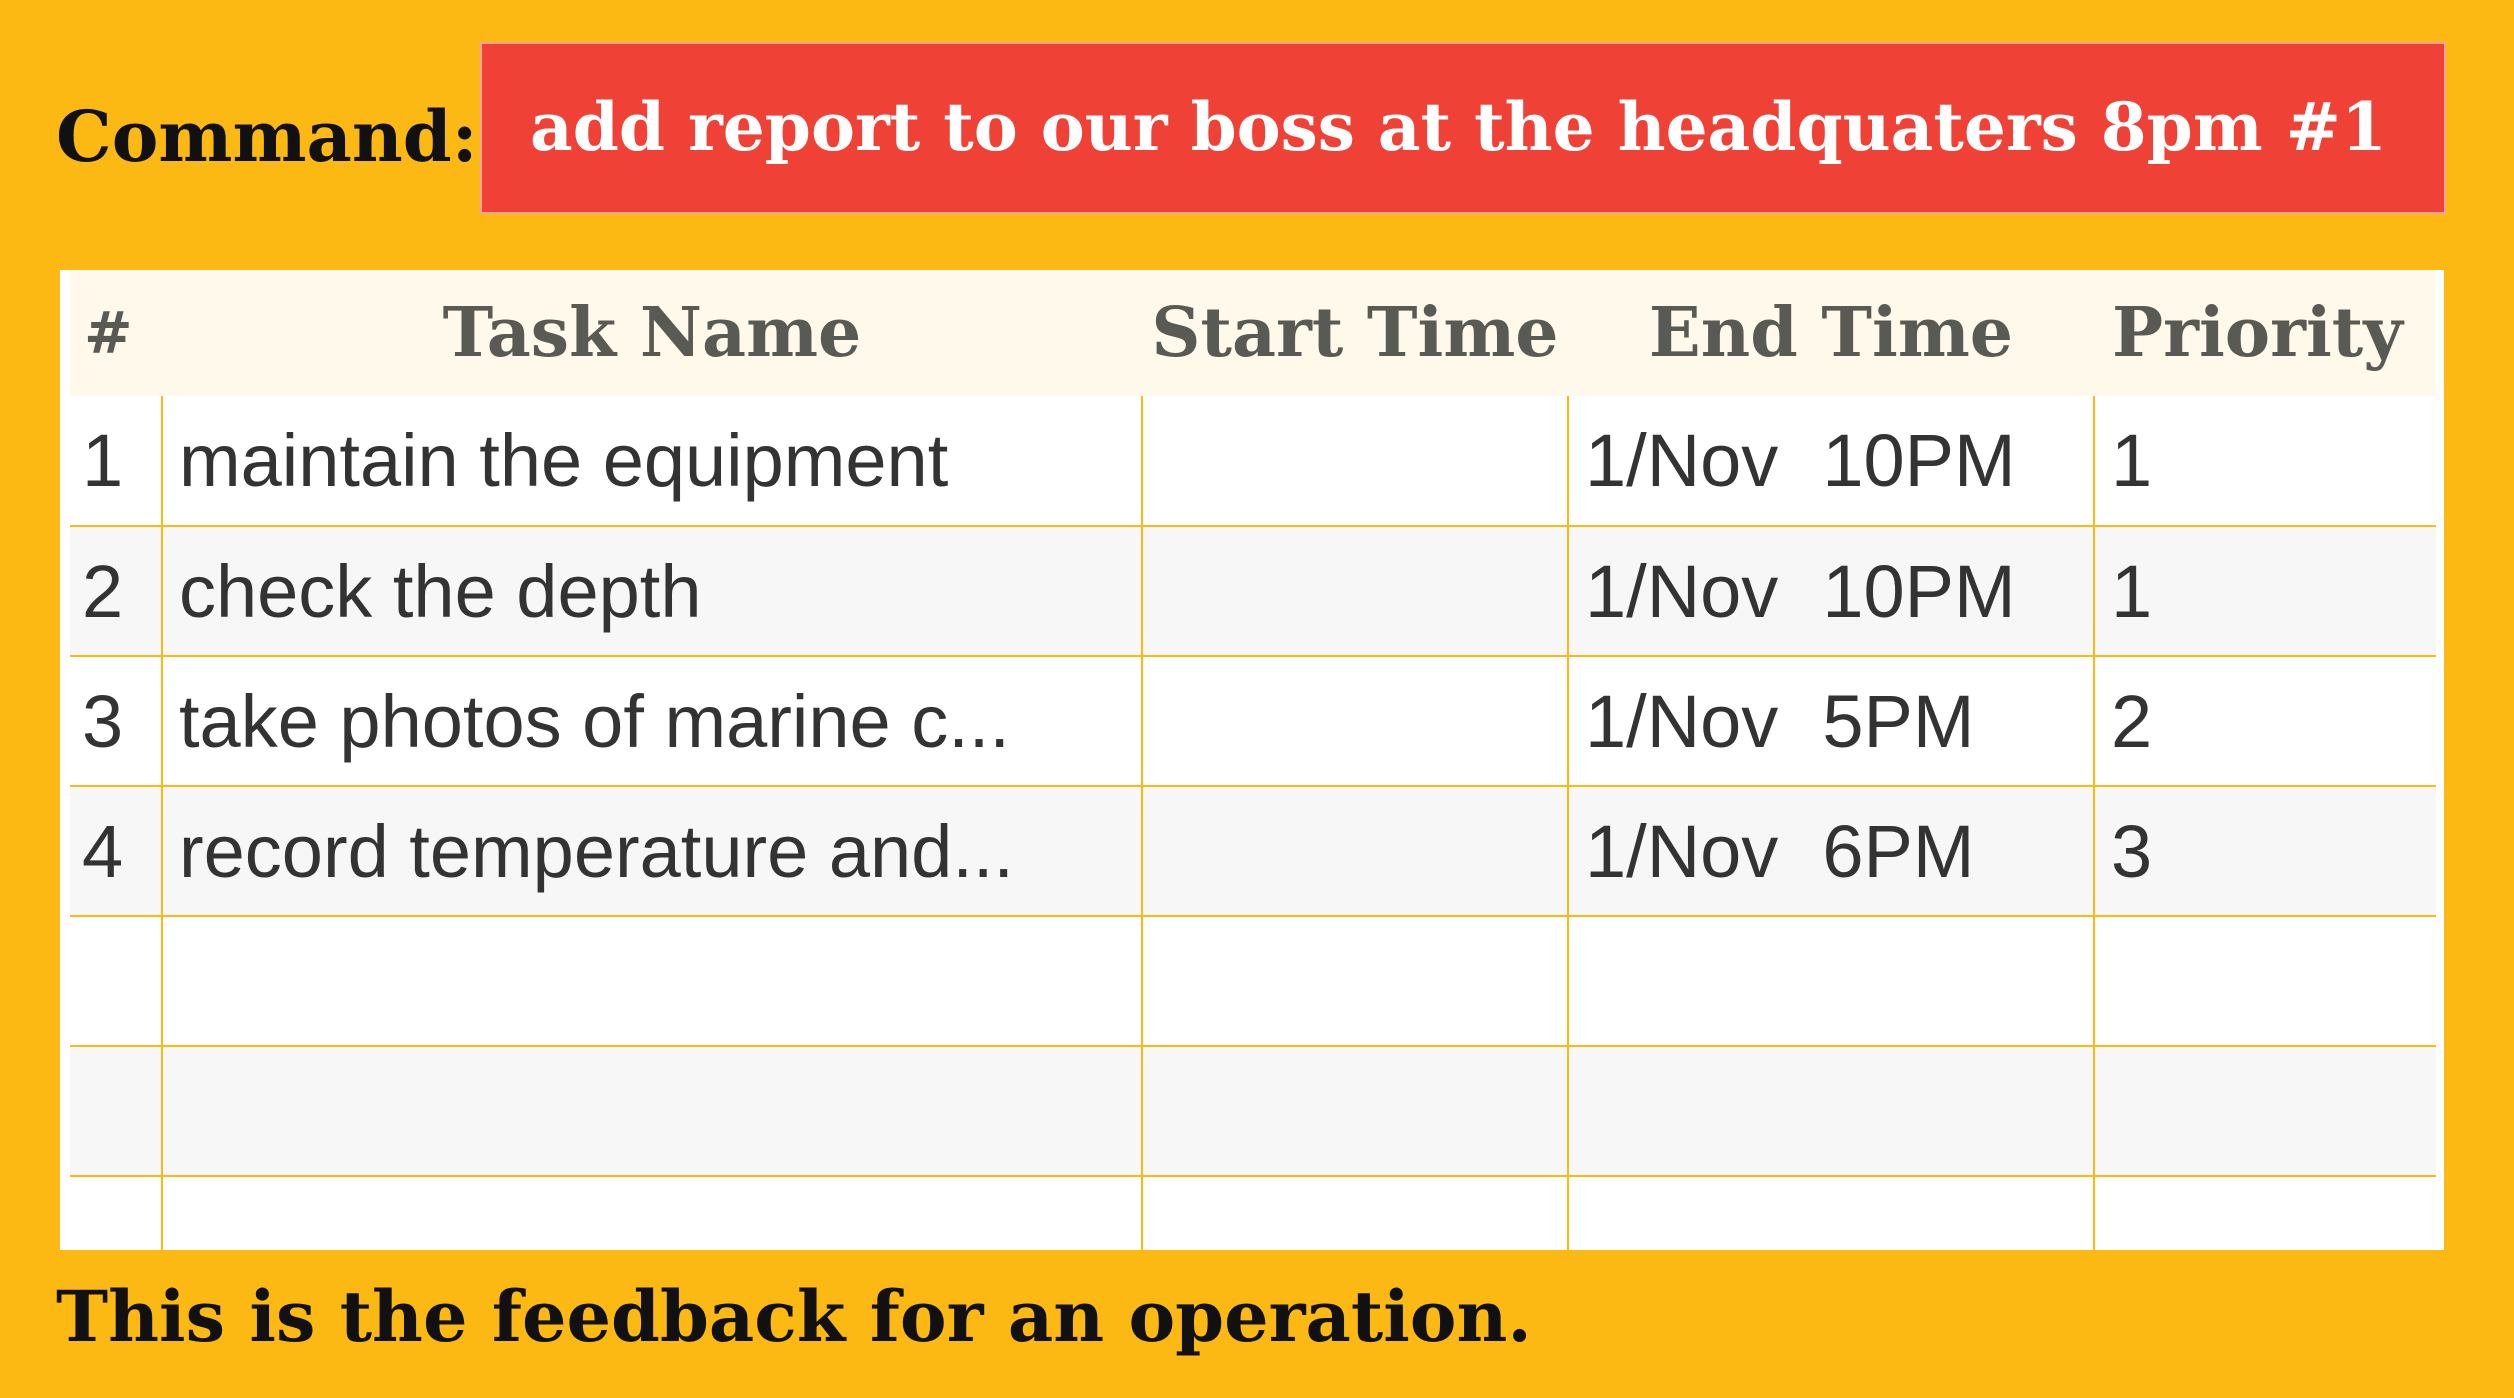 The height and width of the screenshot is (1398, 2514). What do you see at coordinates (794, 1316) in the screenshot?
I see `feedback-message: This is the feedback for an operation.` at bounding box center [794, 1316].